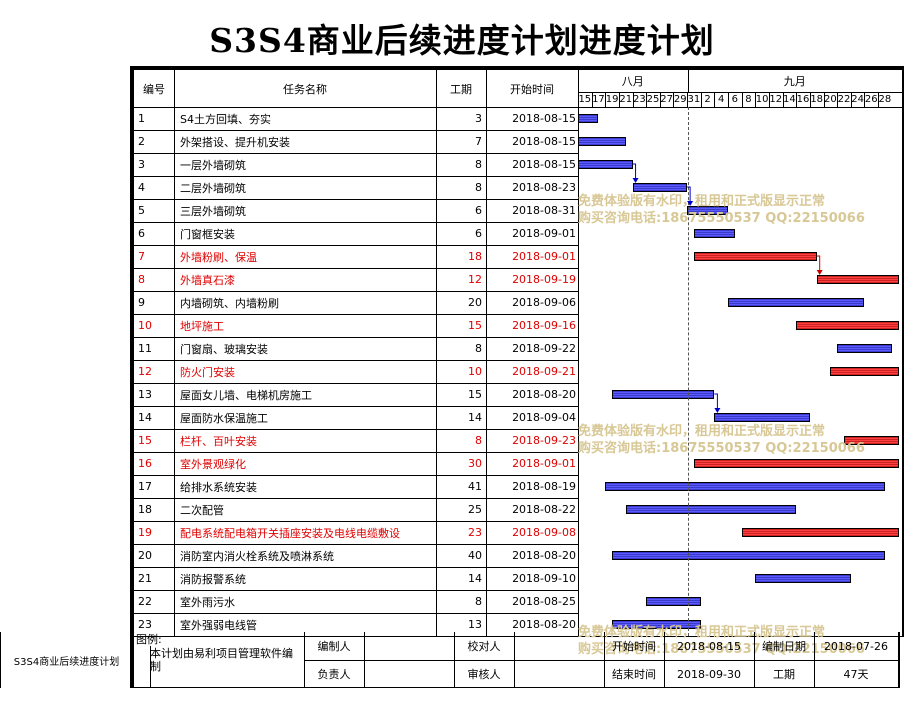 This screenshot has height=710, width=924. I want to click on table-row: 6 门窗框安装 6 2018-09-01, so click(518, 233).